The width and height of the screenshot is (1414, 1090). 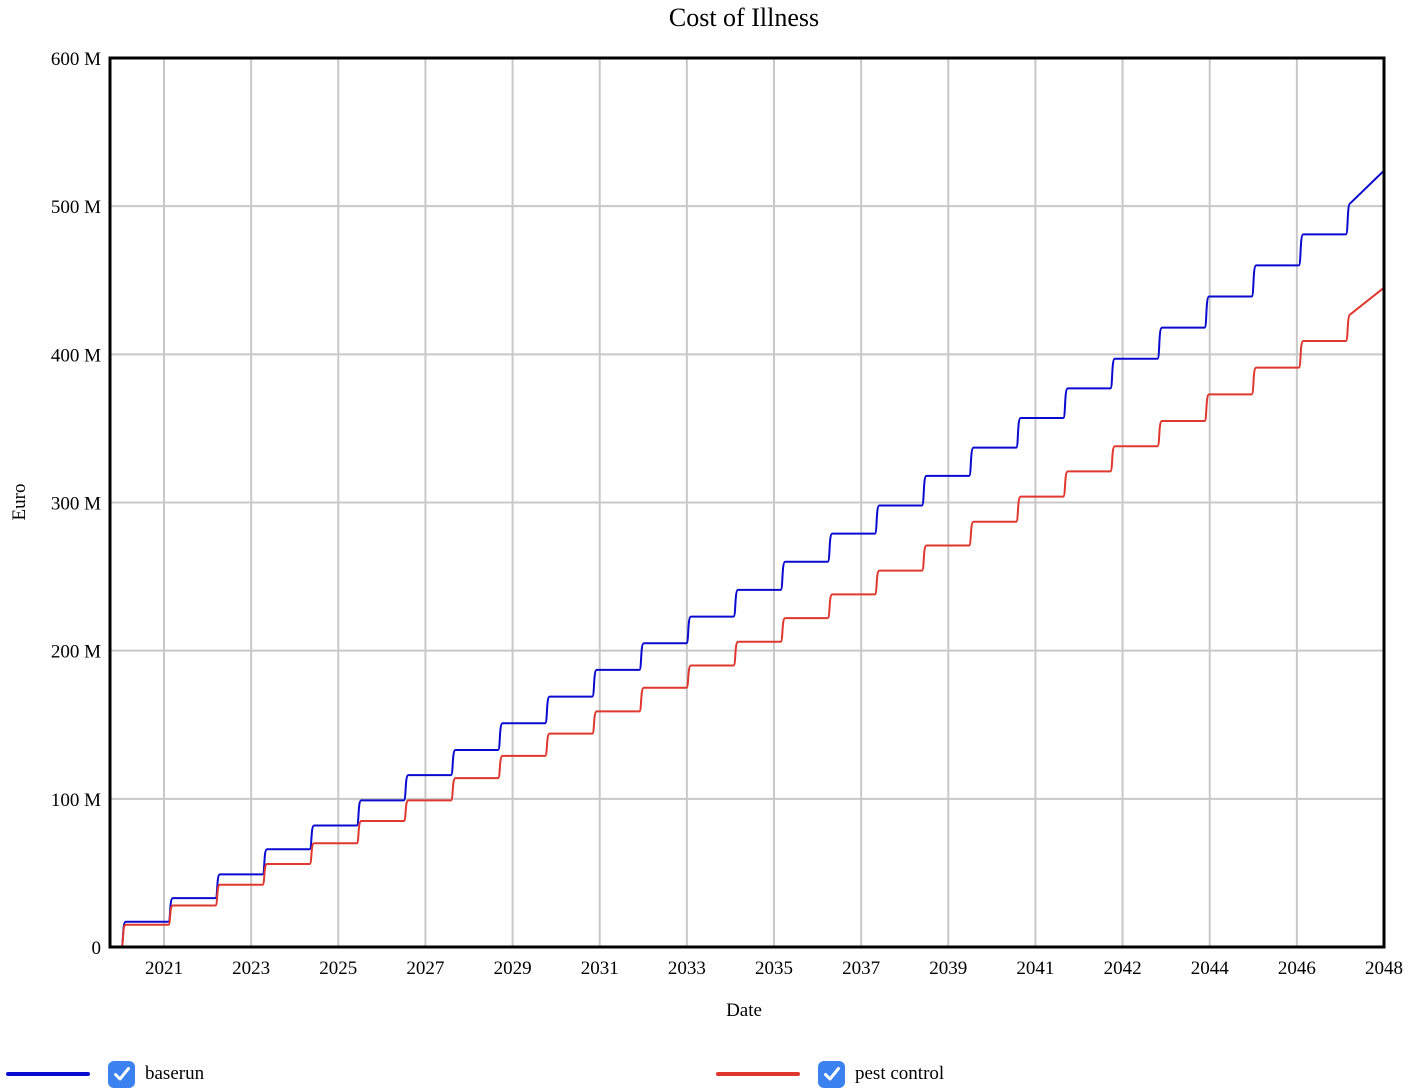 What do you see at coordinates (76, 652) in the screenshot?
I see `y-tick-label: 200 M` at bounding box center [76, 652].